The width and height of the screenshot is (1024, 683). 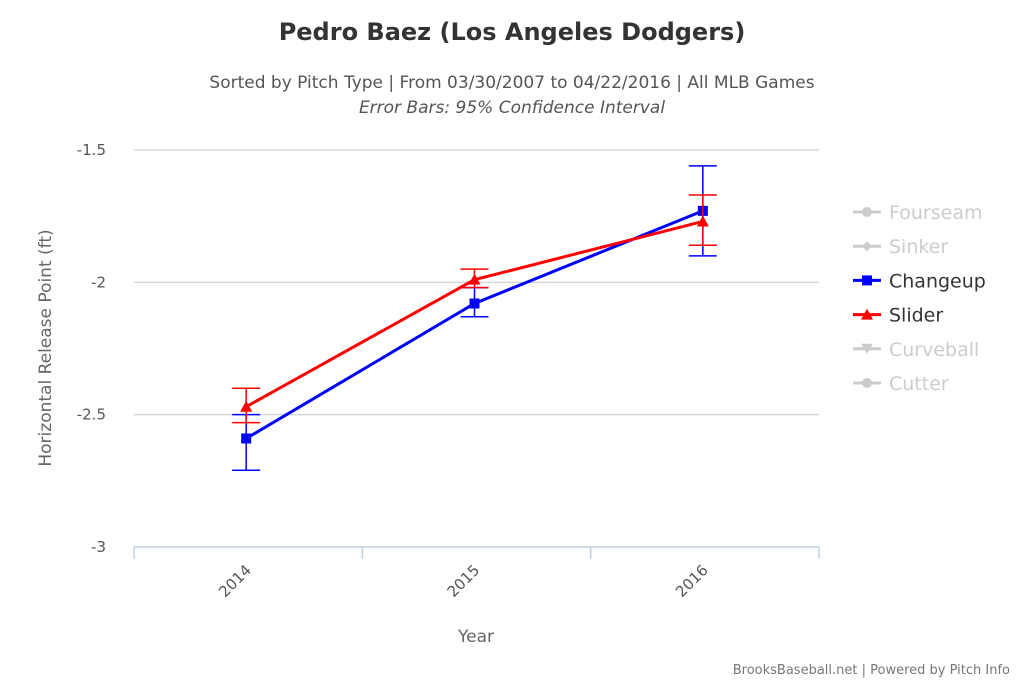 I want to click on legend-label: Sinker, so click(x=918, y=247).